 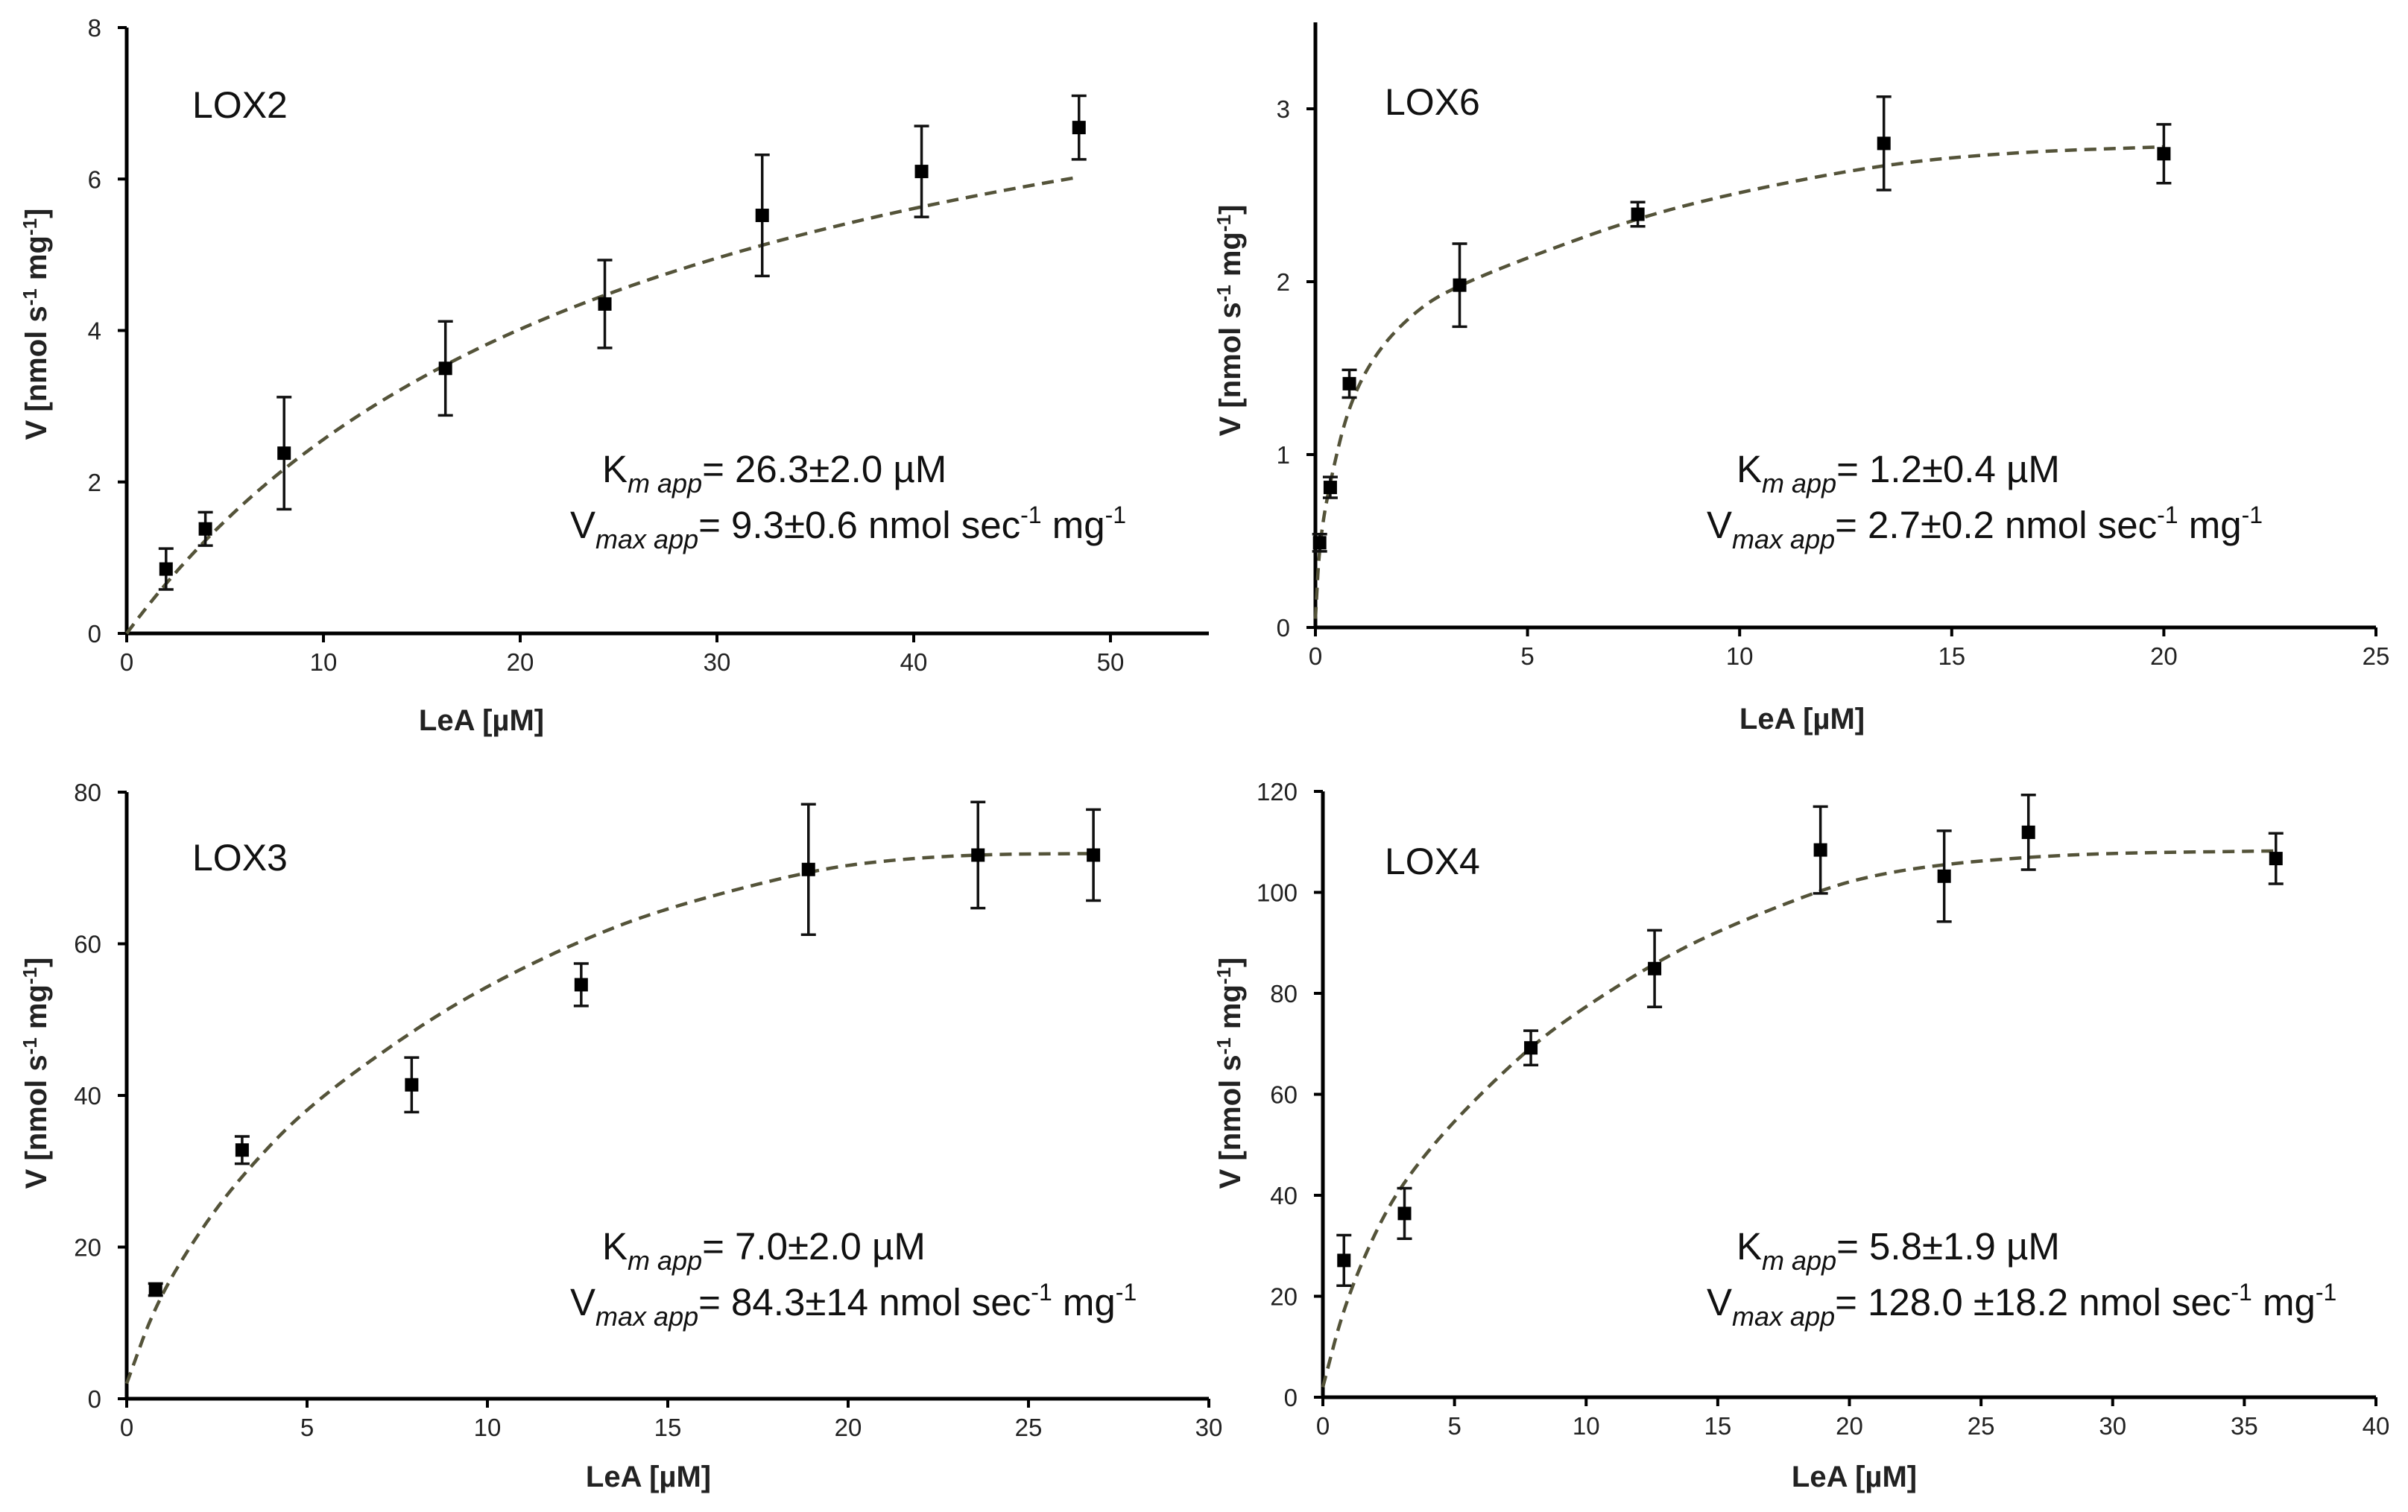 I want to click on fit-curve, so click(x=609, y=1118).